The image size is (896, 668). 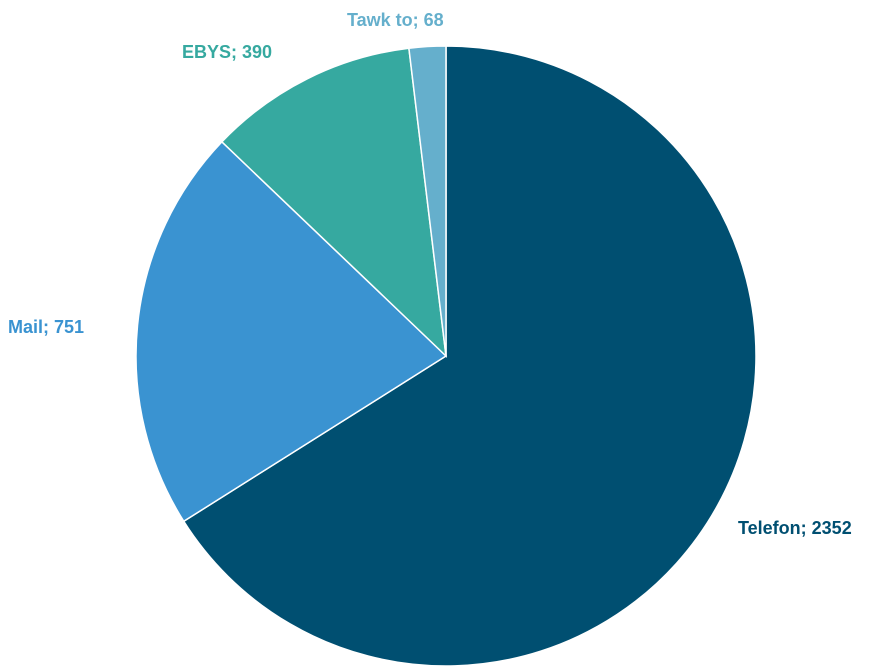 What do you see at coordinates (333, 202) in the screenshot?
I see `pie-slice-ebys` at bounding box center [333, 202].